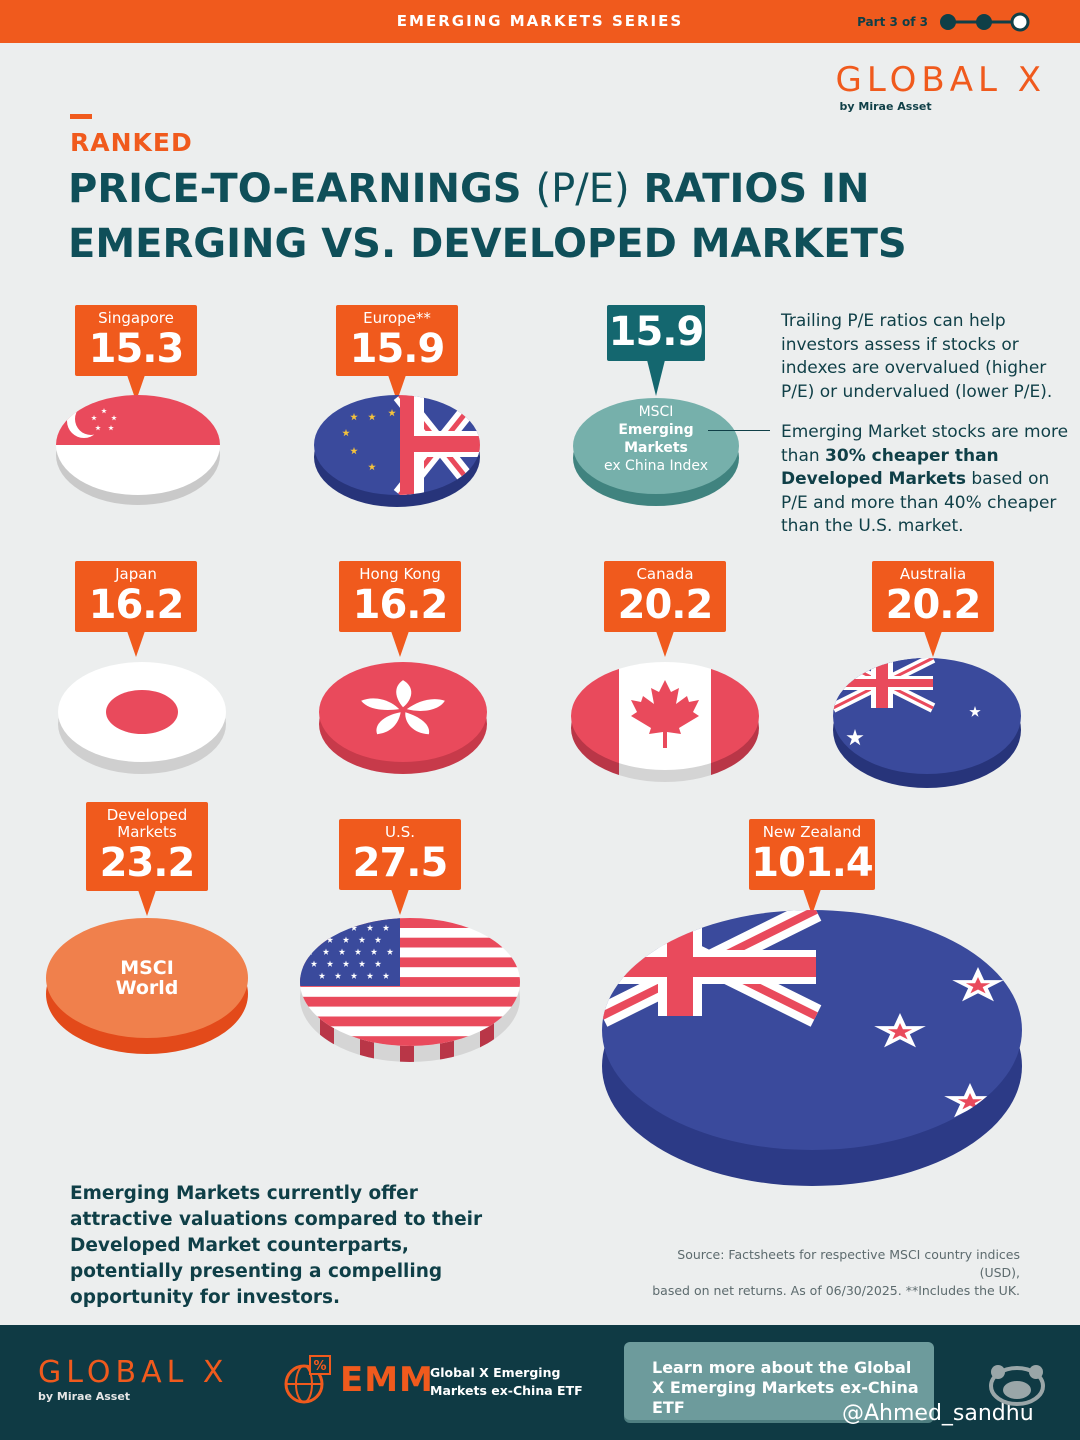  I want to click on disc-msci-world: MSCI World, so click(147, 986).